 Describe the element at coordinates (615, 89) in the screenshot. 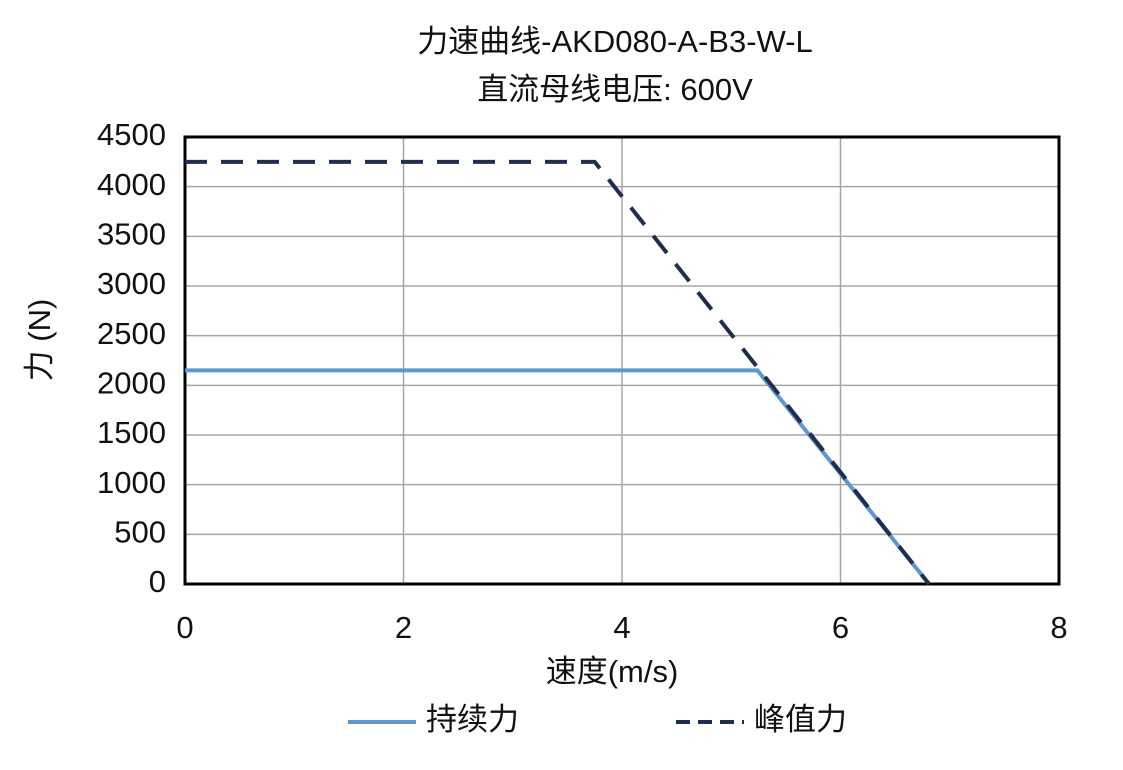

I see `chart-subtitle: 直流母线电压: 600V` at that location.